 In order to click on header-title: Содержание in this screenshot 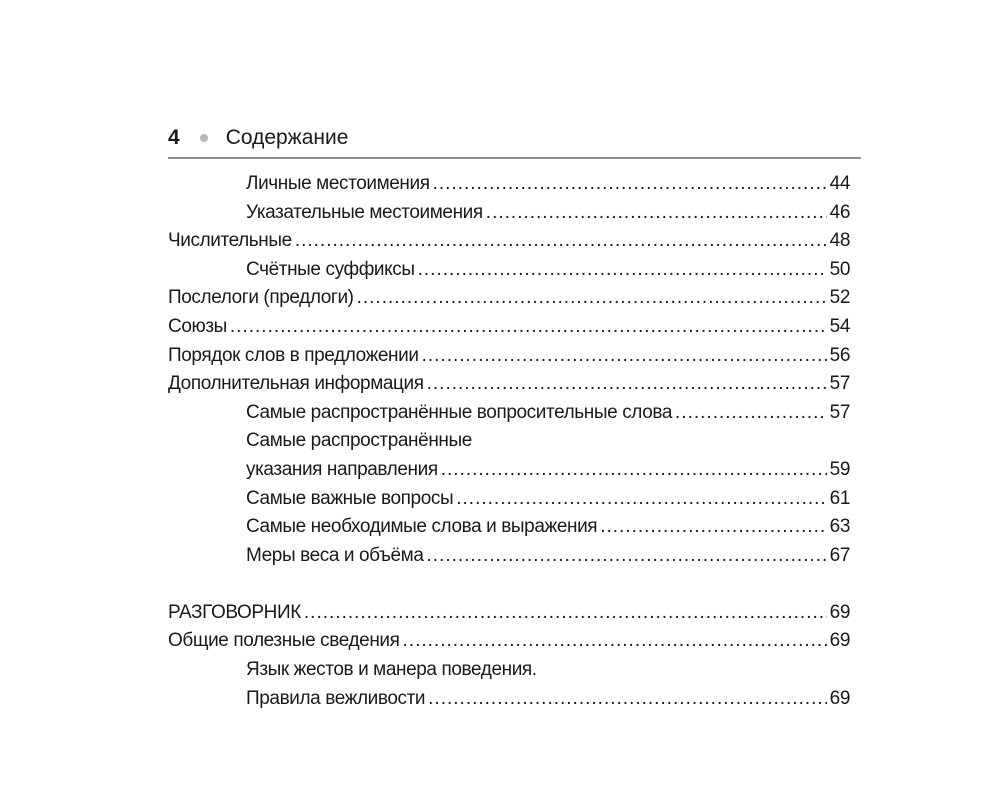, I will do `click(287, 137)`.